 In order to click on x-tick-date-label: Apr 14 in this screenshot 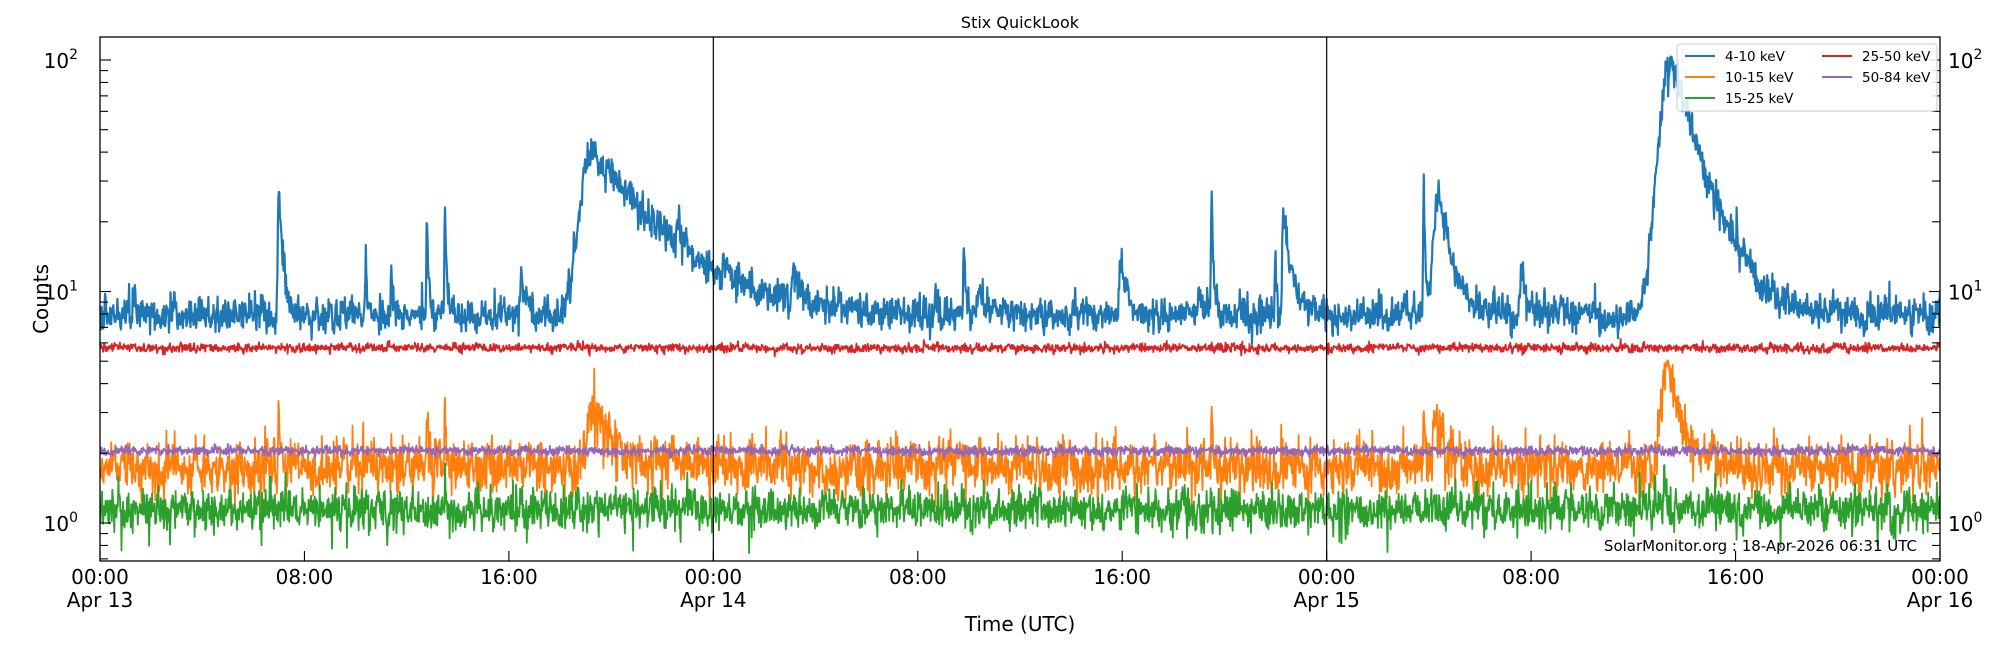, I will do `click(713, 600)`.